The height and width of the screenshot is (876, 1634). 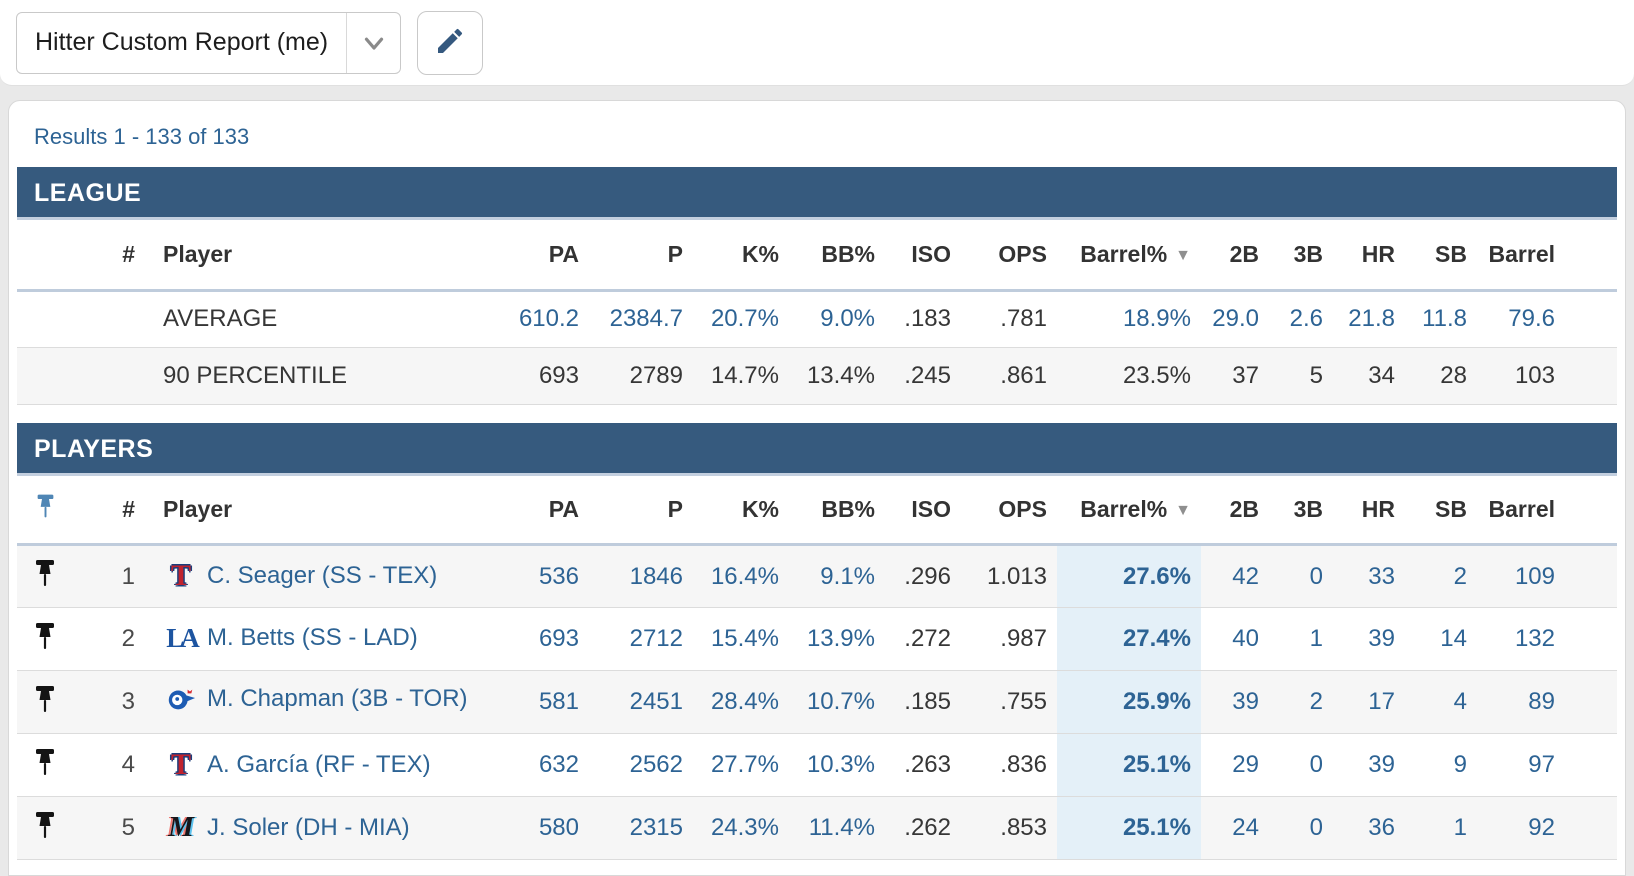 I want to click on stat-sb: 2, so click(x=1460, y=576).